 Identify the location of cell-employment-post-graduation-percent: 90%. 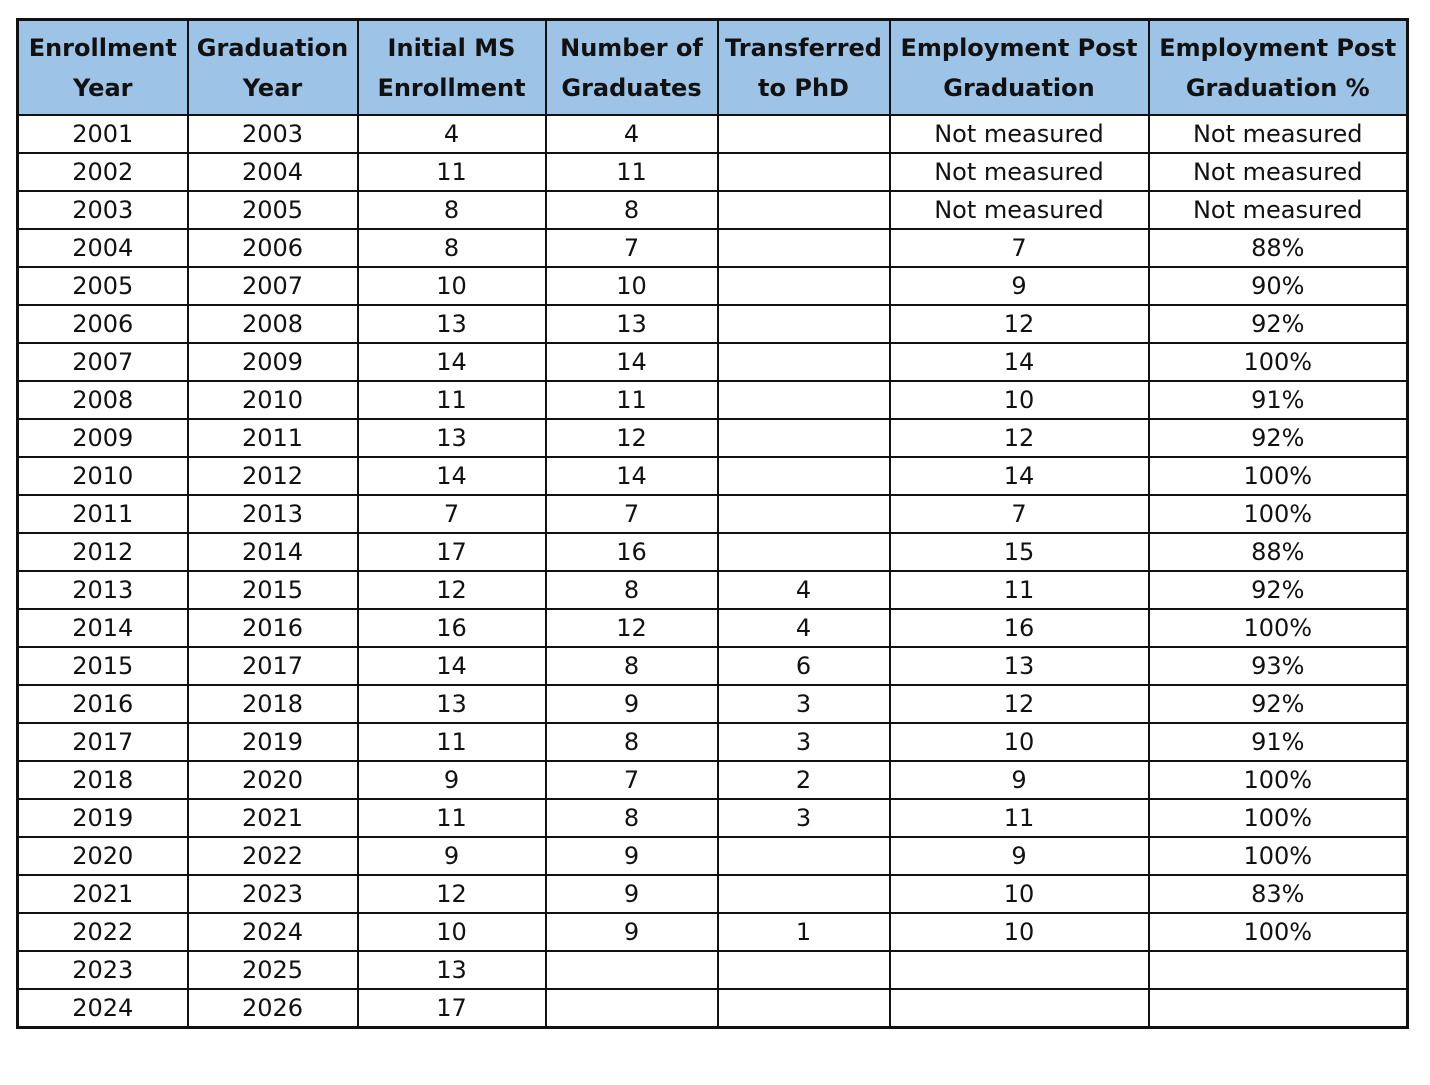
(1278, 286).